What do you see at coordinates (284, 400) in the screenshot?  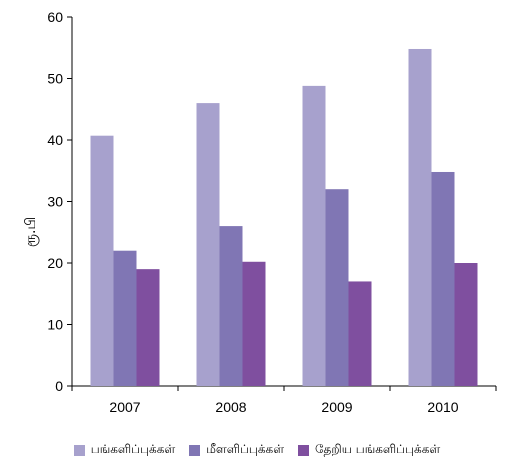 I see `x-axis: 2007 2008 2009 2010` at bounding box center [284, 400].